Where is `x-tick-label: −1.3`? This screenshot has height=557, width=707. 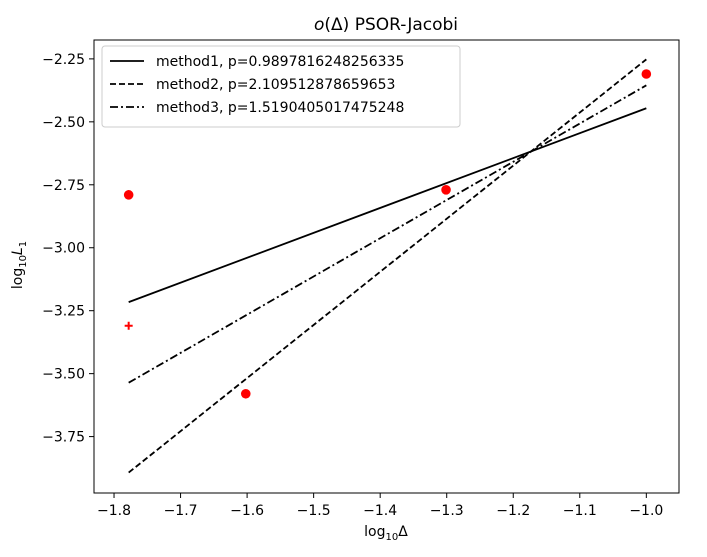 x-tick-label: −1.3 is located at coordinates (447, 511).